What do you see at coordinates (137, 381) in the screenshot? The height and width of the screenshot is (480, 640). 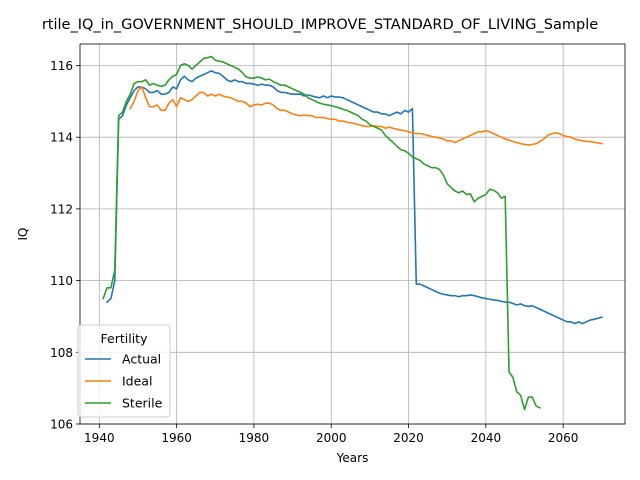 I see `legend-label-ideal: Ideal` at bounding box center [137, 381].